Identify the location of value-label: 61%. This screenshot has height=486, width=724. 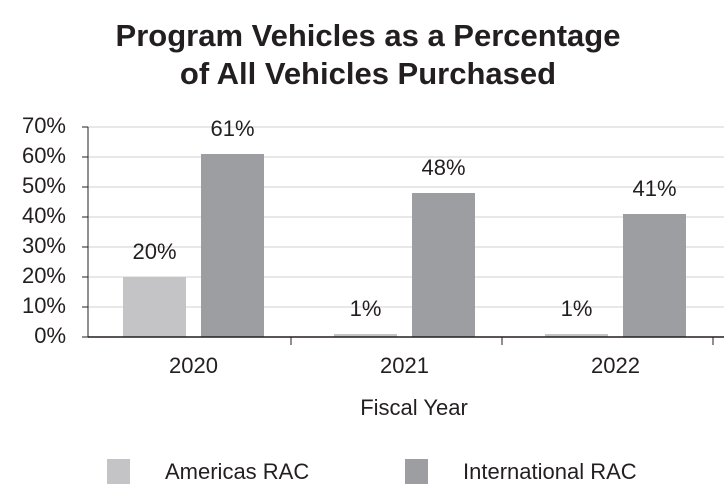
(232, 128).